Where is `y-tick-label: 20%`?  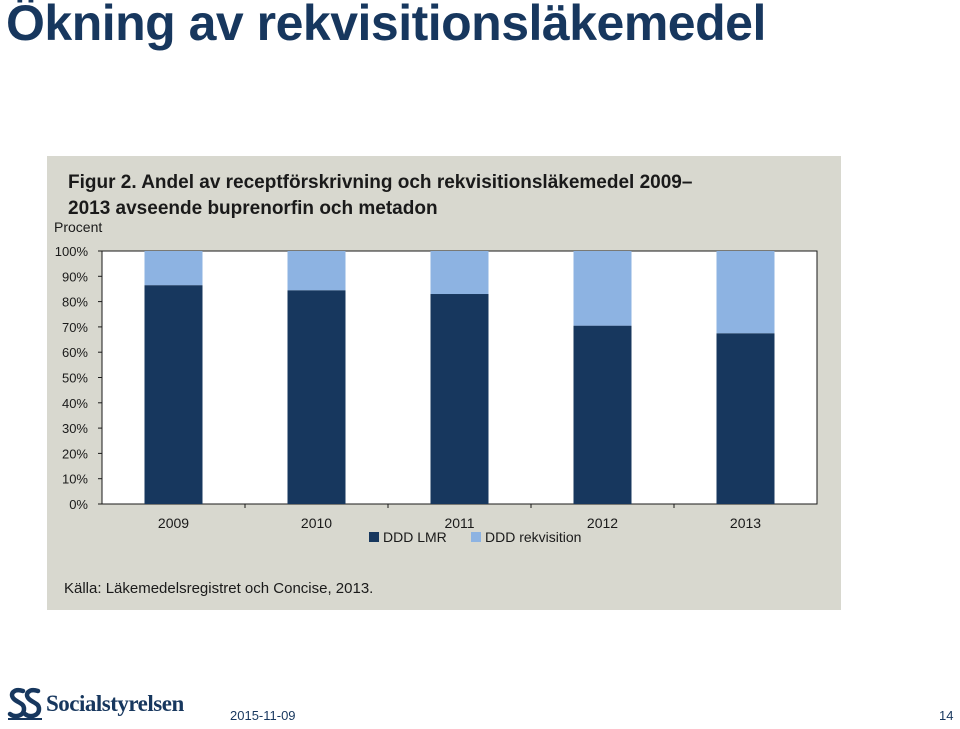
y-tick-label: 20% is located at coordinates (75, 453).